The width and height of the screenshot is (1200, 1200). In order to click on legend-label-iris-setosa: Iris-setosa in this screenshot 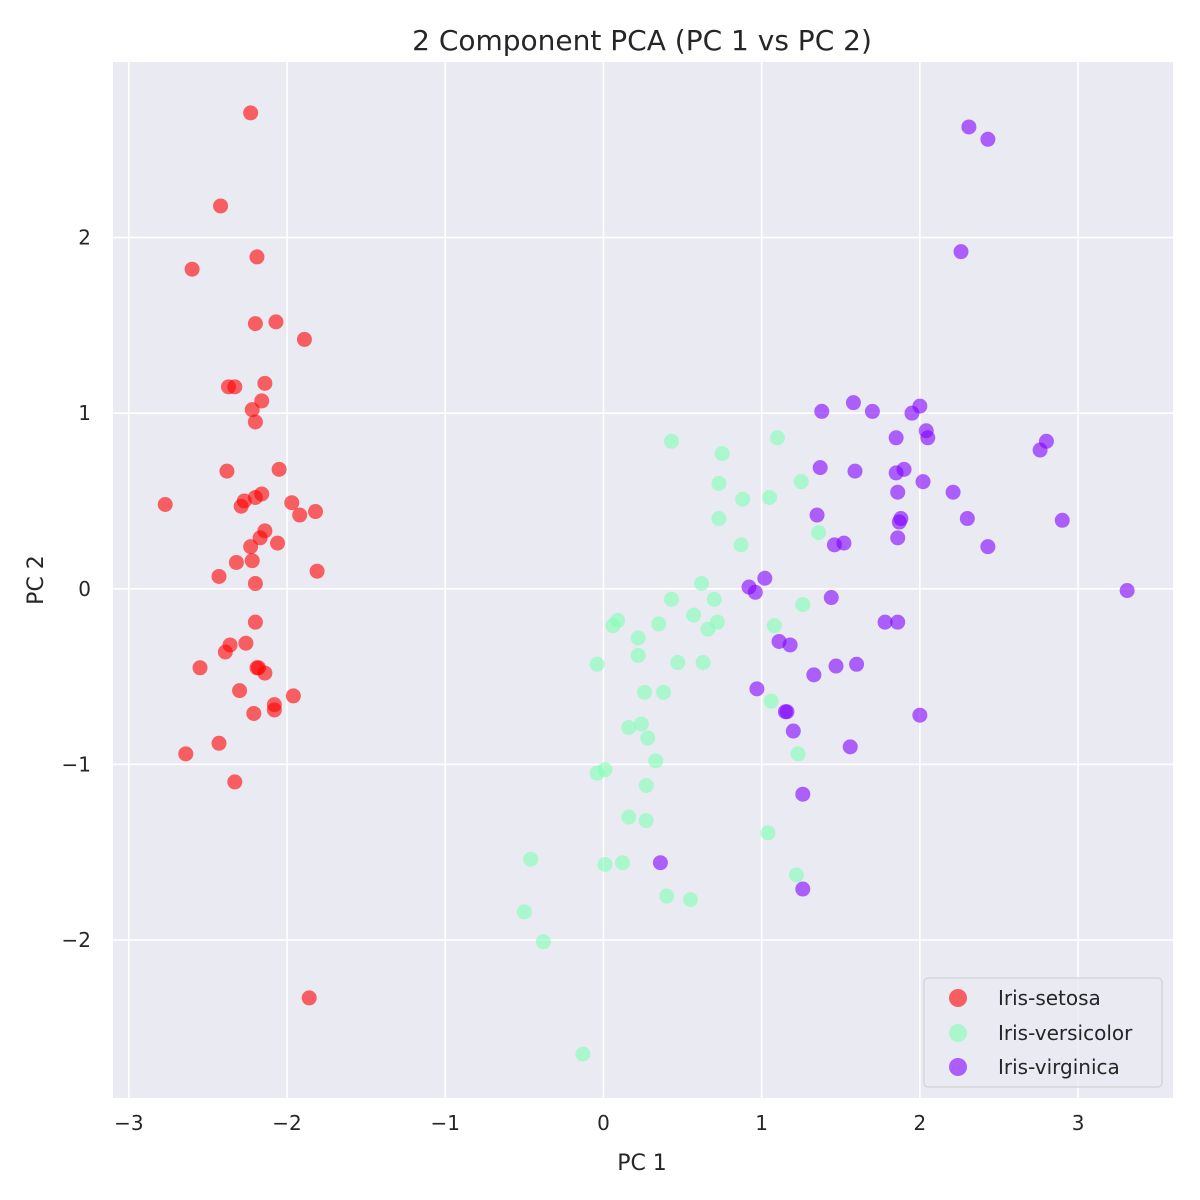, I will do `click(1049, 998)`.